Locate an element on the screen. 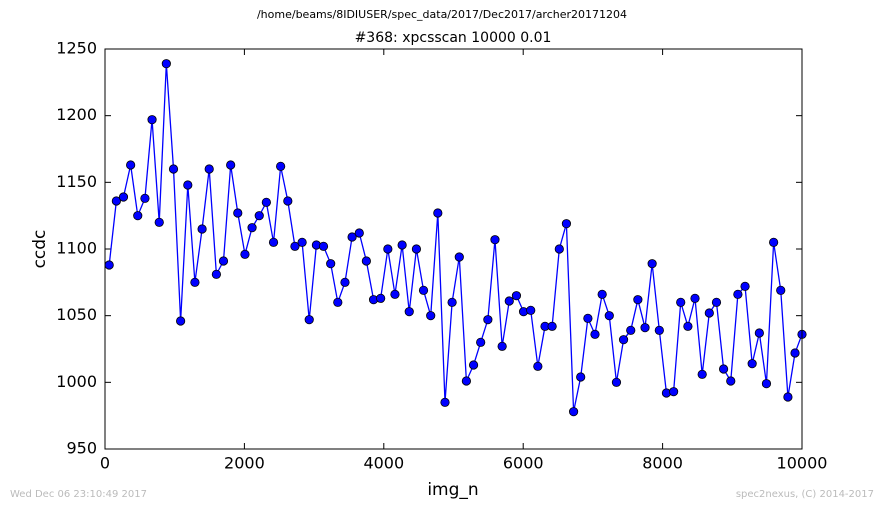 The height and width of the screenshot is (509, 884). y-tick-label: 1050 is located at coordinates (76, 314).